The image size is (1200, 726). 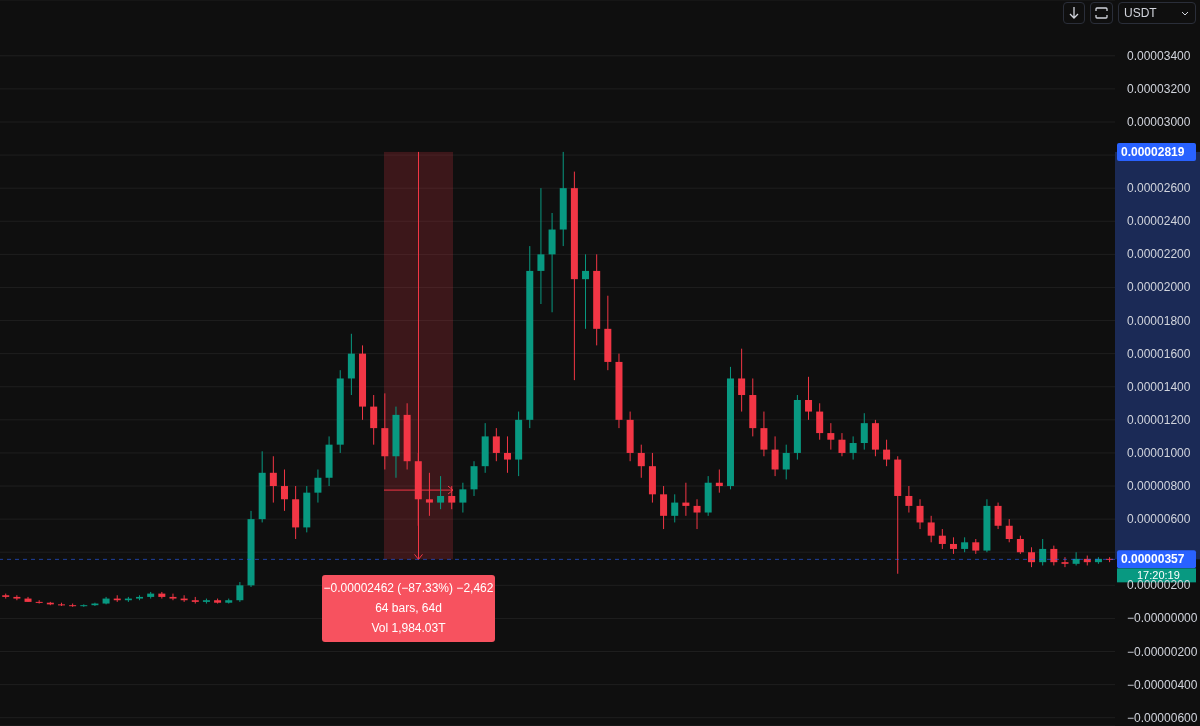 I want to click on y-tick-label: 0.00002400, so click(x=1159, y=221).